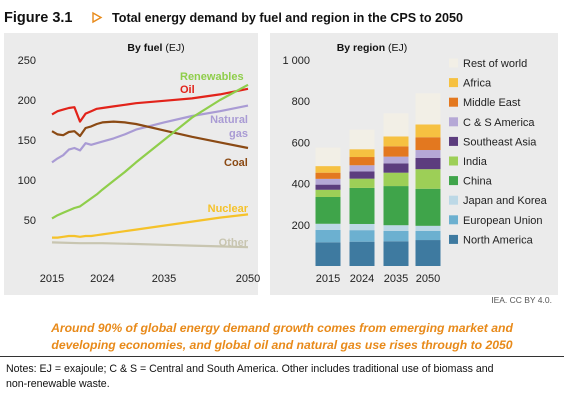 This screenshot has width=564, height=402. What do you see at coordinates (453, 161) in the screenshot?
I see `legend-swatch-india` at bounding box center [453, 161].